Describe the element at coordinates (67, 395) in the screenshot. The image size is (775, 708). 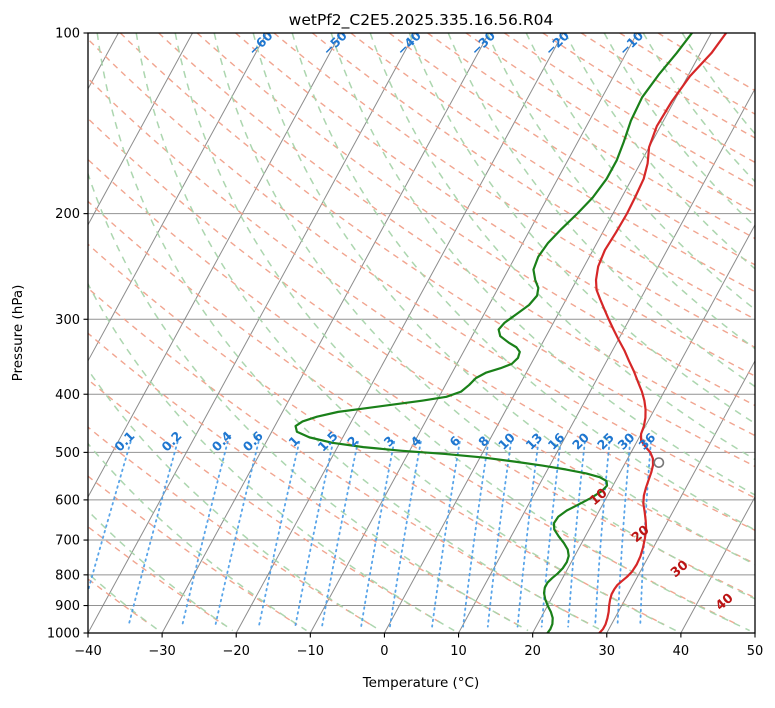
I see `y-tick-label: 400` at that location.